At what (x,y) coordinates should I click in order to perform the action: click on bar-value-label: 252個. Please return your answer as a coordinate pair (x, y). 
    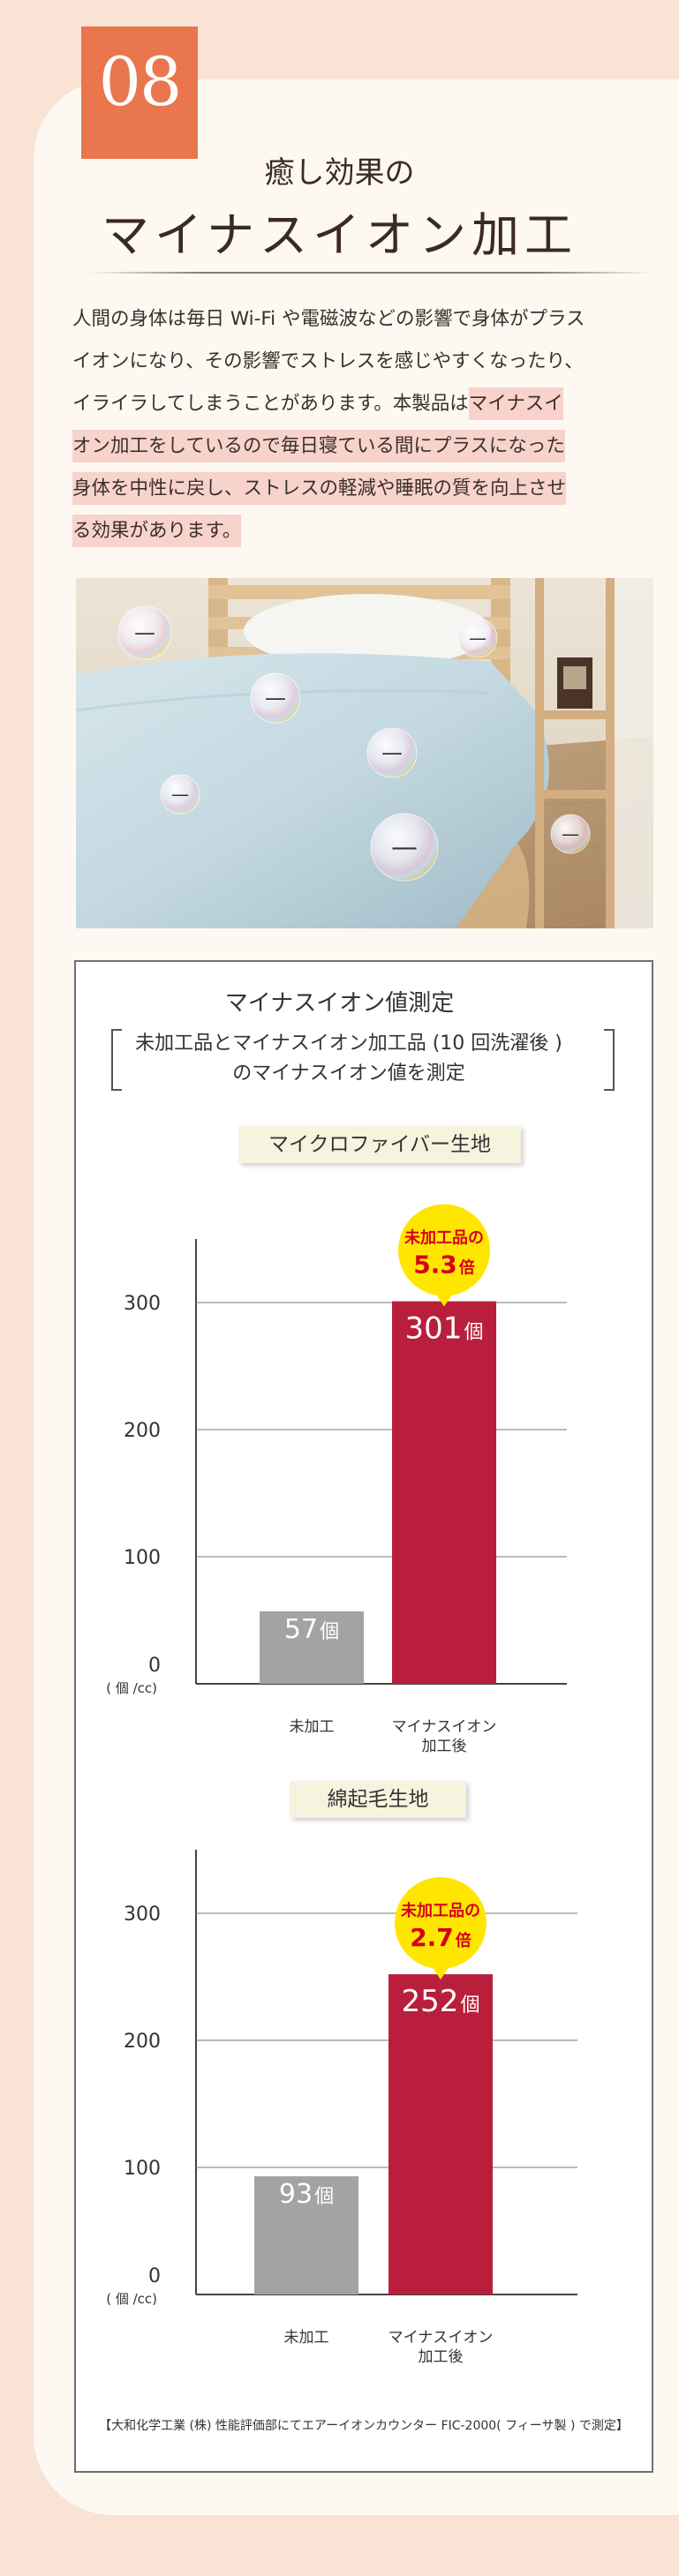
    Looking at the image, I should click on (441, 2001).